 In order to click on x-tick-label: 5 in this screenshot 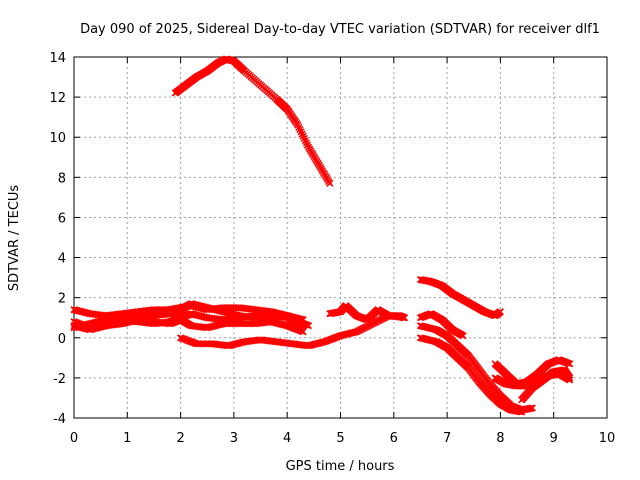, I will do `click(340, 438)`.